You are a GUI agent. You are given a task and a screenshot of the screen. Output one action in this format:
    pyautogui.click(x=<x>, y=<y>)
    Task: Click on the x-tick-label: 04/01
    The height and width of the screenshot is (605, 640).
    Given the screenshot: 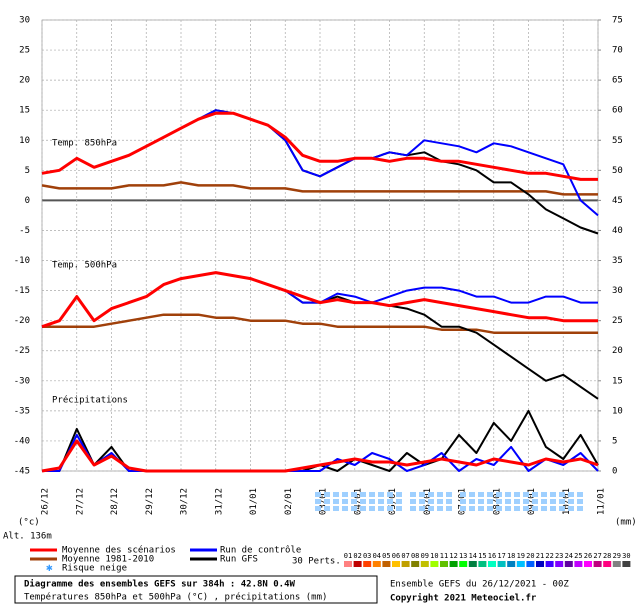 What is the action you would take?
    pyautogui.click(x=358, y=501)
    